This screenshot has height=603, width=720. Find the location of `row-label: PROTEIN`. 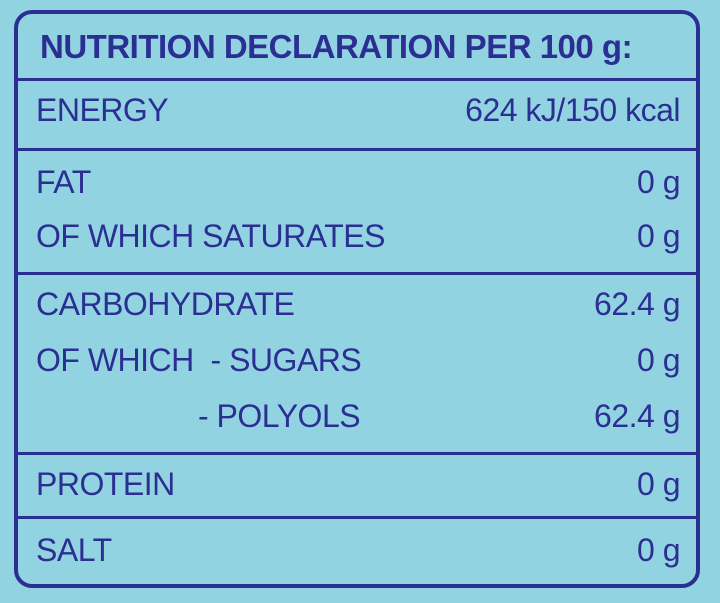

row-label: PROTEIN is located at coordinates (105, 484).